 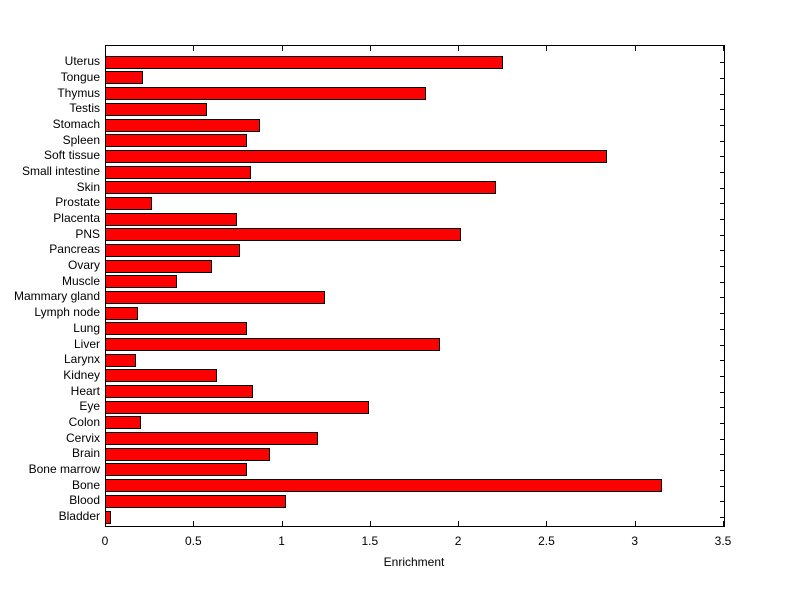 I want to click on bar-bone-marrow, so click(x=177, y=470).